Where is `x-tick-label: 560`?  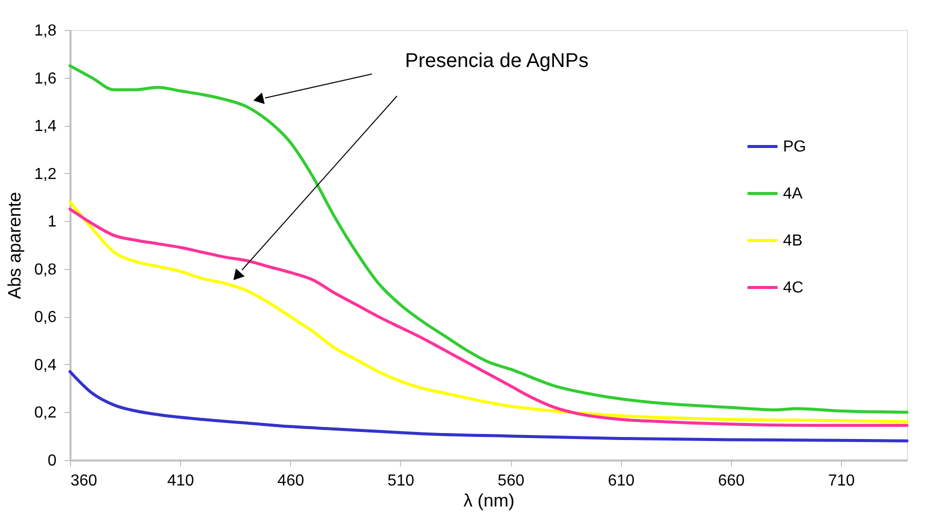 x-tick-label: 560 is located at coordinates (511, 481).